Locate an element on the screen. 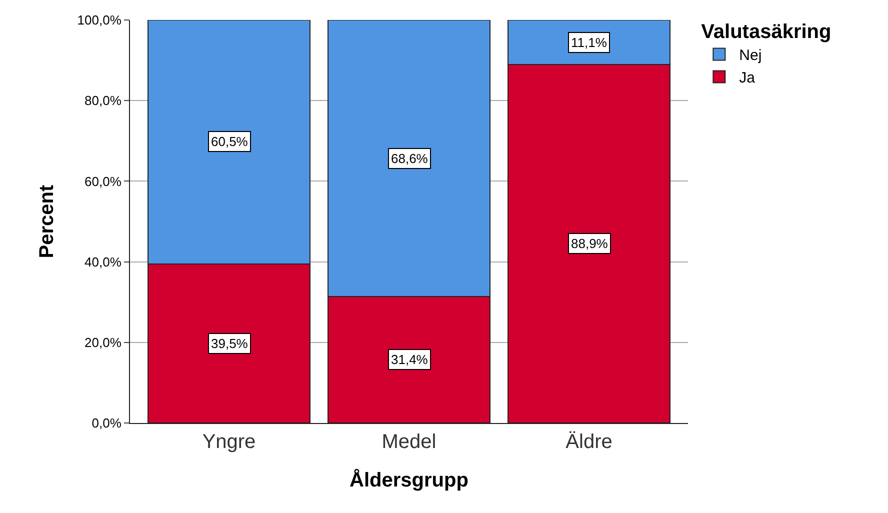  legend-label: Ja is located at coordinates (747, 78).